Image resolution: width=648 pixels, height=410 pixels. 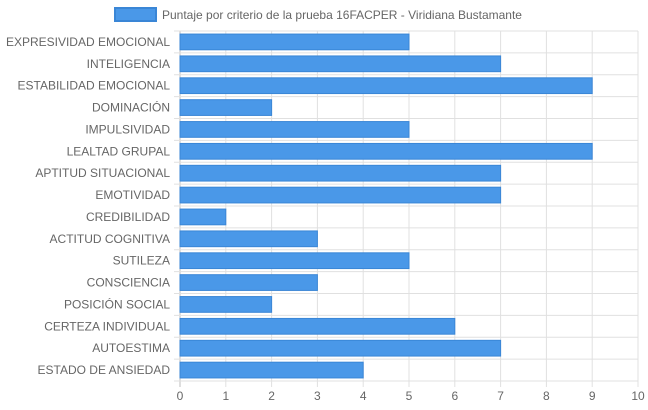 What do you see at coordinates (131, 107) in the screenshot?
I see `y-axis-label: DOMINACIÓN` at bounding box center [131, 107].